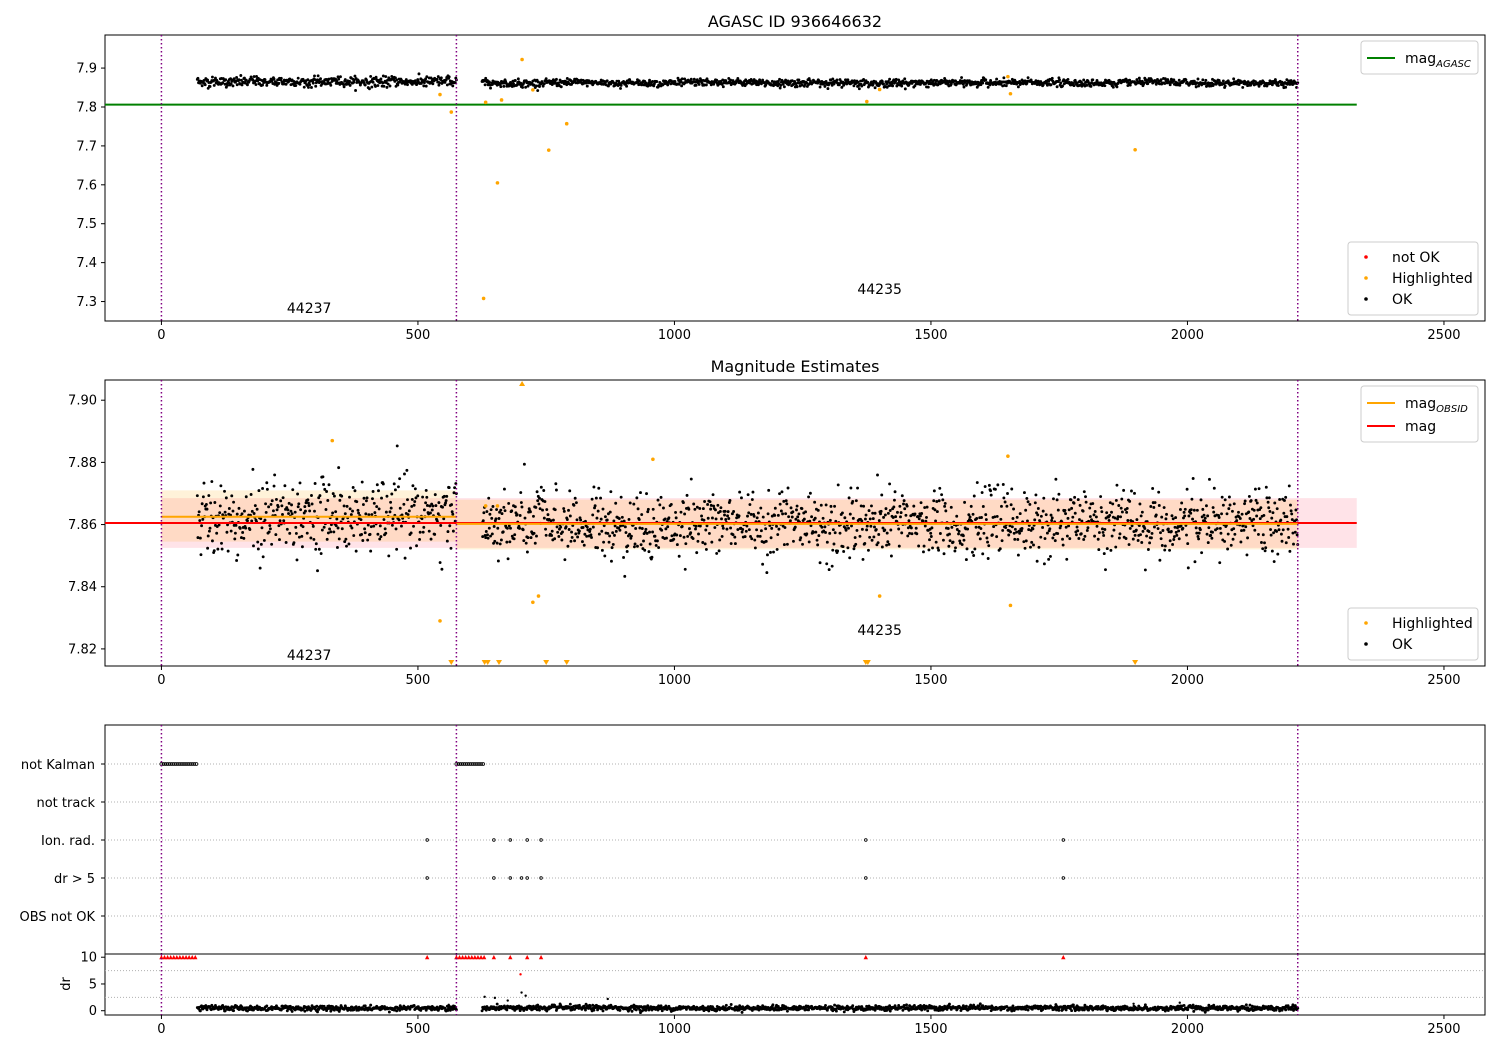 The image size is (1500, 1050). Describe the element at coordinates (58, 765) in the screenshot. I see `flag-row-label: not Kalman` at that location.